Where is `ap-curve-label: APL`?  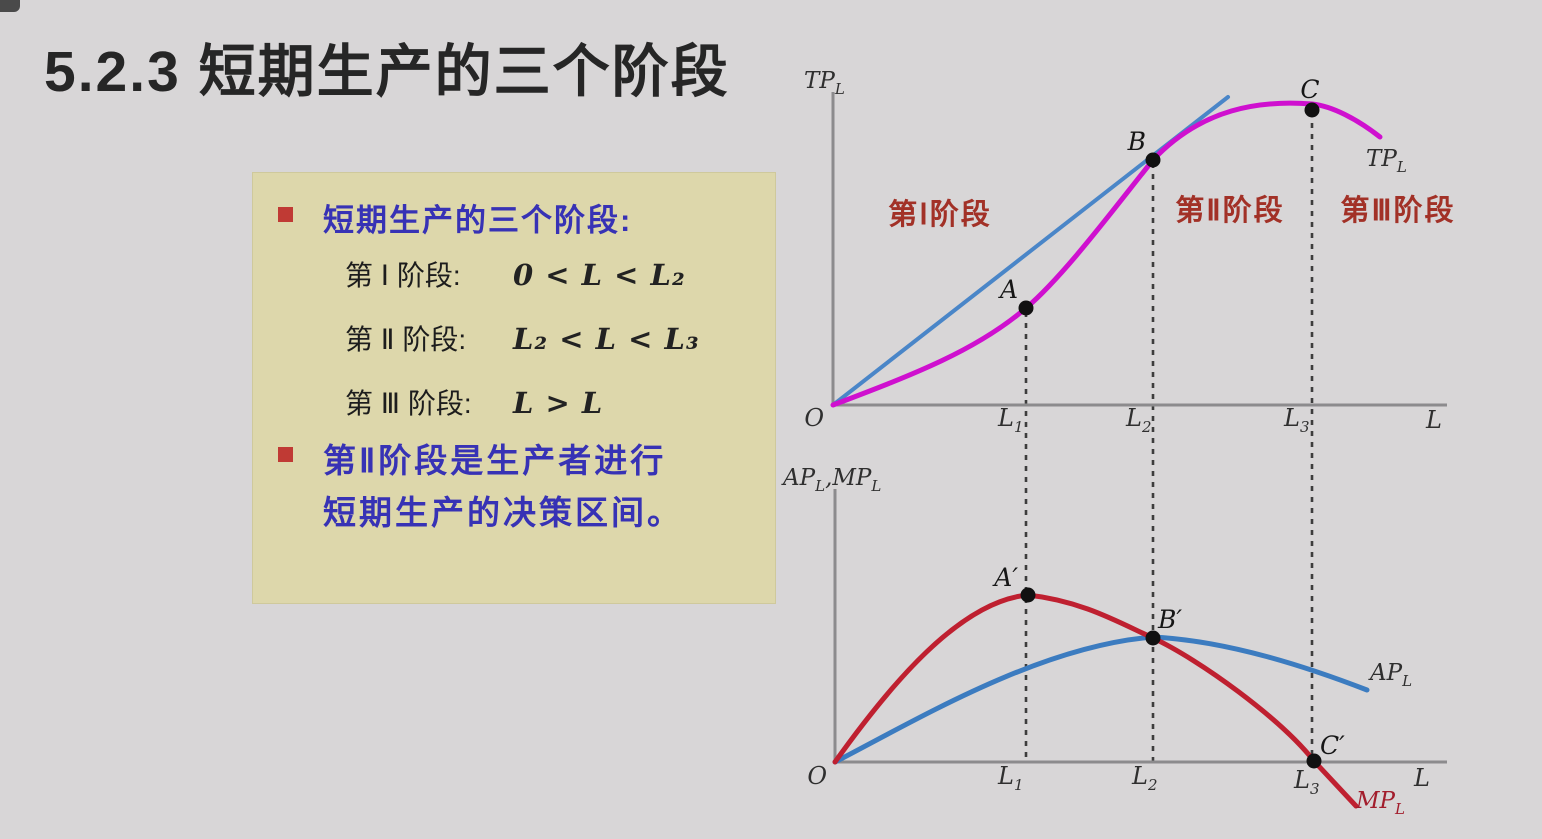 ap-curve-label: APL is located at coordinates (1390, 675).